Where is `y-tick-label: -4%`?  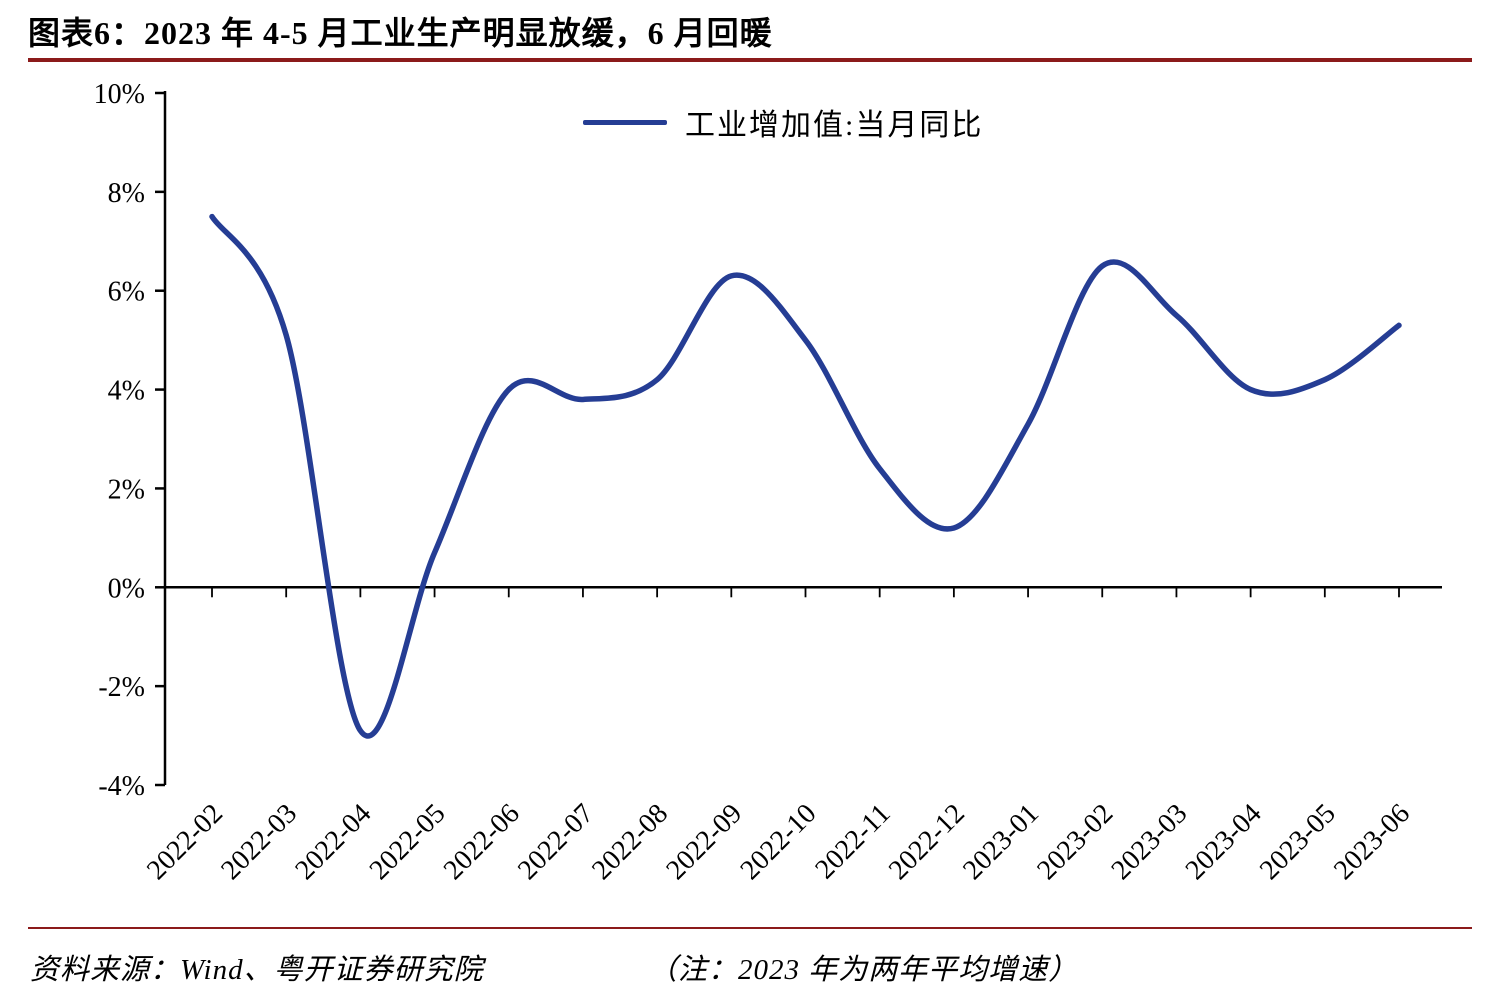
y-tick-label: -4% is located at coordinates (121, 786).